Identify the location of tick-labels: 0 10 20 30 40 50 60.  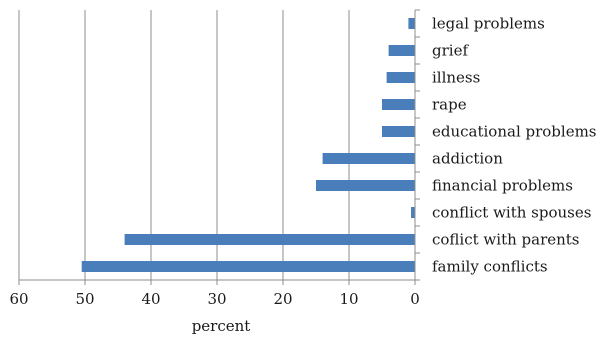
(214, 299).